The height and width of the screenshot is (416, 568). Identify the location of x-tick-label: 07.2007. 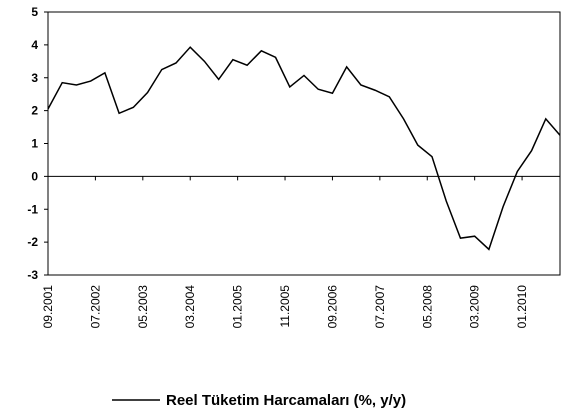
(380, 307).